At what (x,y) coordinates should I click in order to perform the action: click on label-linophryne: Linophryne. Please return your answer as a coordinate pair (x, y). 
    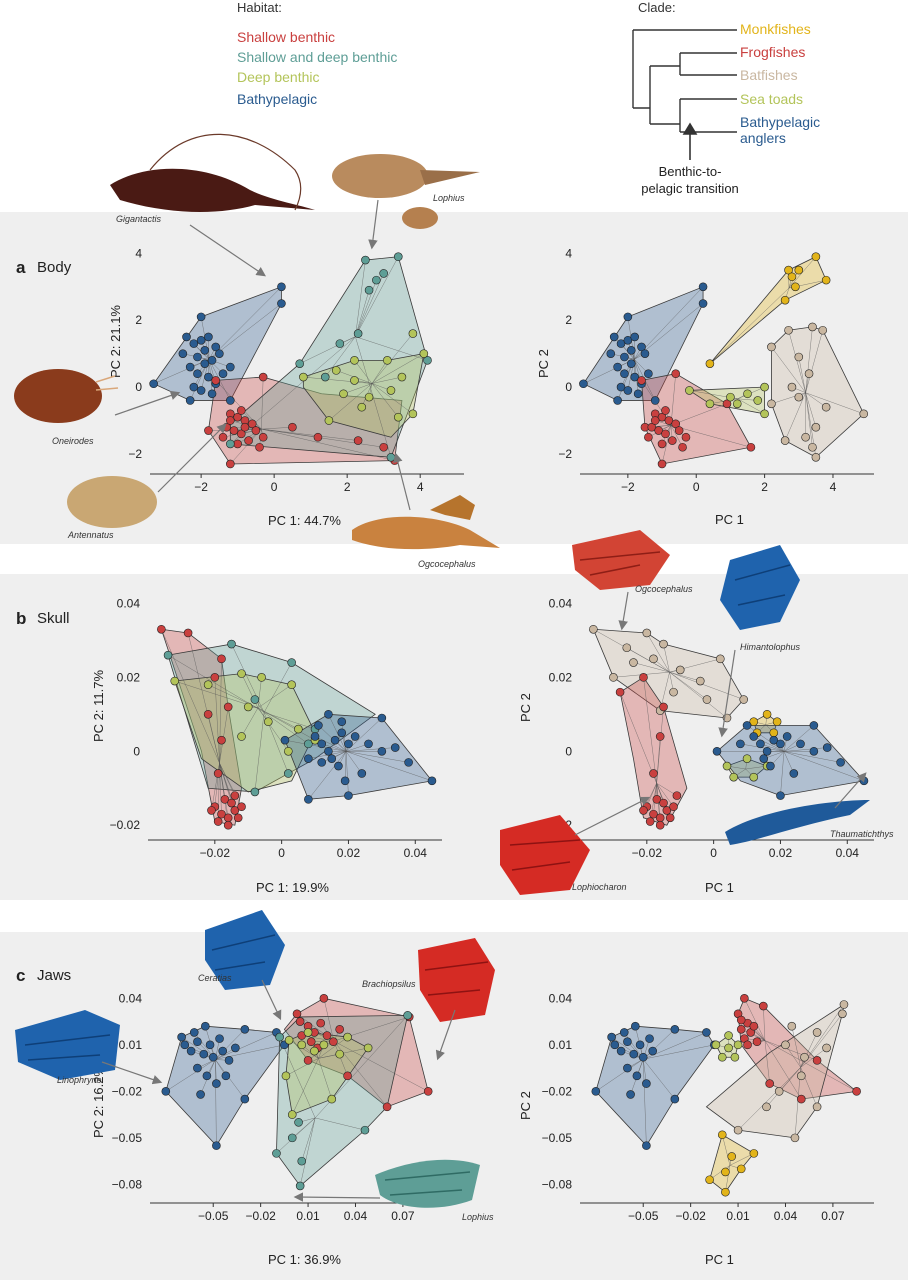
    Looking at the image, I should click on (79, 1080).